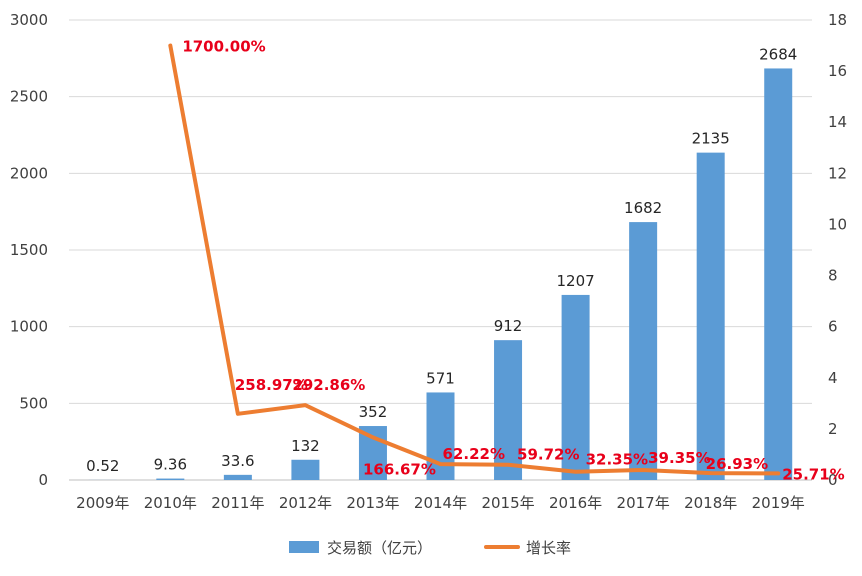 Image resolution: width=862 pixels, height=576 pixels. What do you see at coordinates (833, 276) in the screenshot?
I see `right-tick-label: 8` at bounding box center [833, 276].